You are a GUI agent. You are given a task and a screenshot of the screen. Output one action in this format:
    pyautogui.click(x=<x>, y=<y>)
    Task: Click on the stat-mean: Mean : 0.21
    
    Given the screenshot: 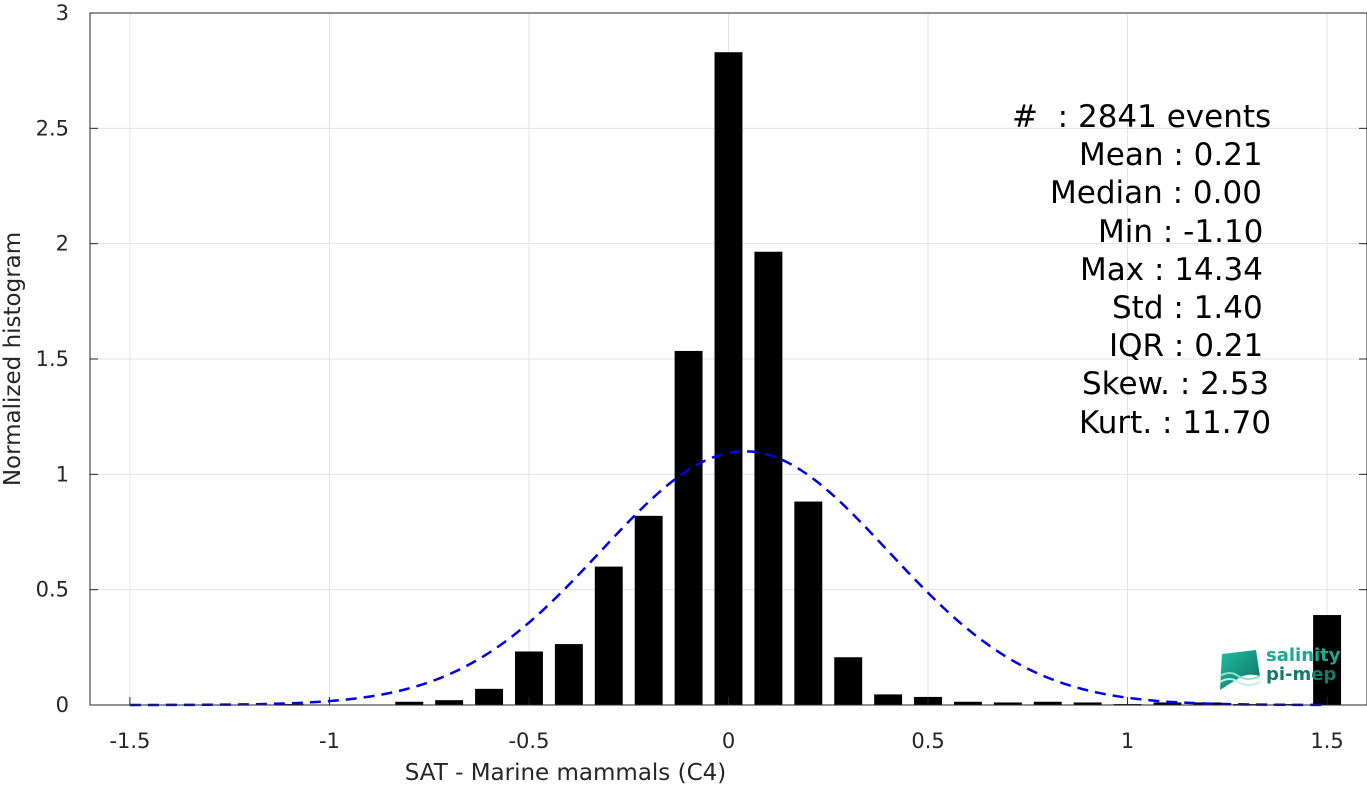 What is the action you would take?
    pyautogui.click(x=1171, y=155)
    